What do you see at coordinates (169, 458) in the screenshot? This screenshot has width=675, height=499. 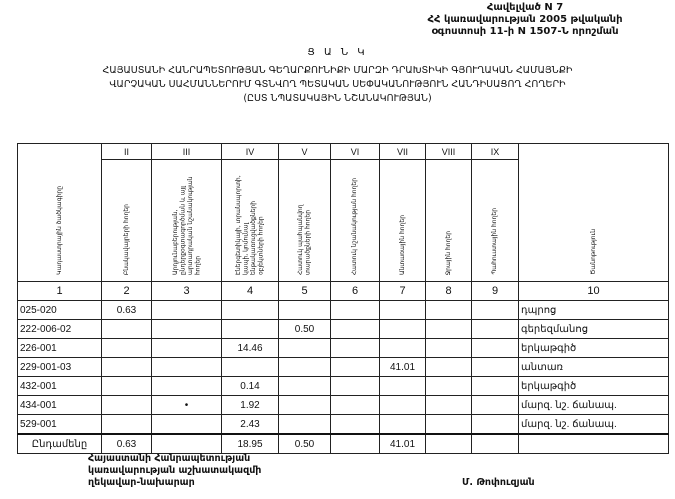 I see `signatory-title-line: Հայաստանի Հանրապետության` at bounding box center [169, 458].